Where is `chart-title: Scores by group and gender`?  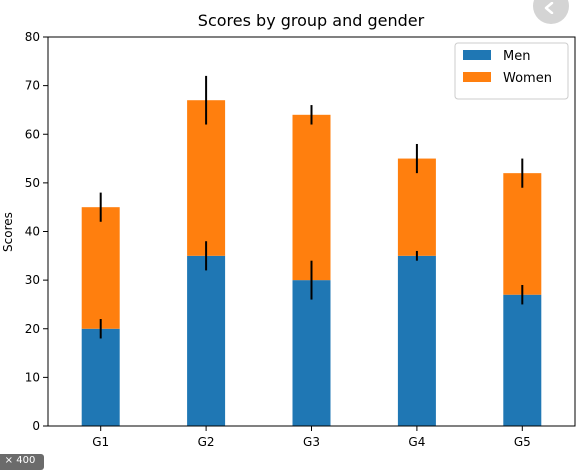
chart-title: Scores by group and gender is located at coordinates (311, 20).